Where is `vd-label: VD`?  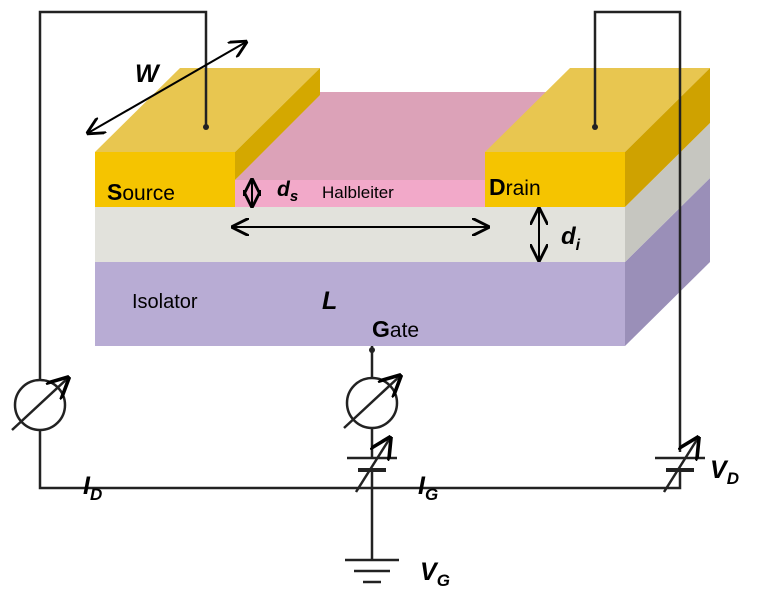 vd-label: VD is located at coordinates (724, 472).